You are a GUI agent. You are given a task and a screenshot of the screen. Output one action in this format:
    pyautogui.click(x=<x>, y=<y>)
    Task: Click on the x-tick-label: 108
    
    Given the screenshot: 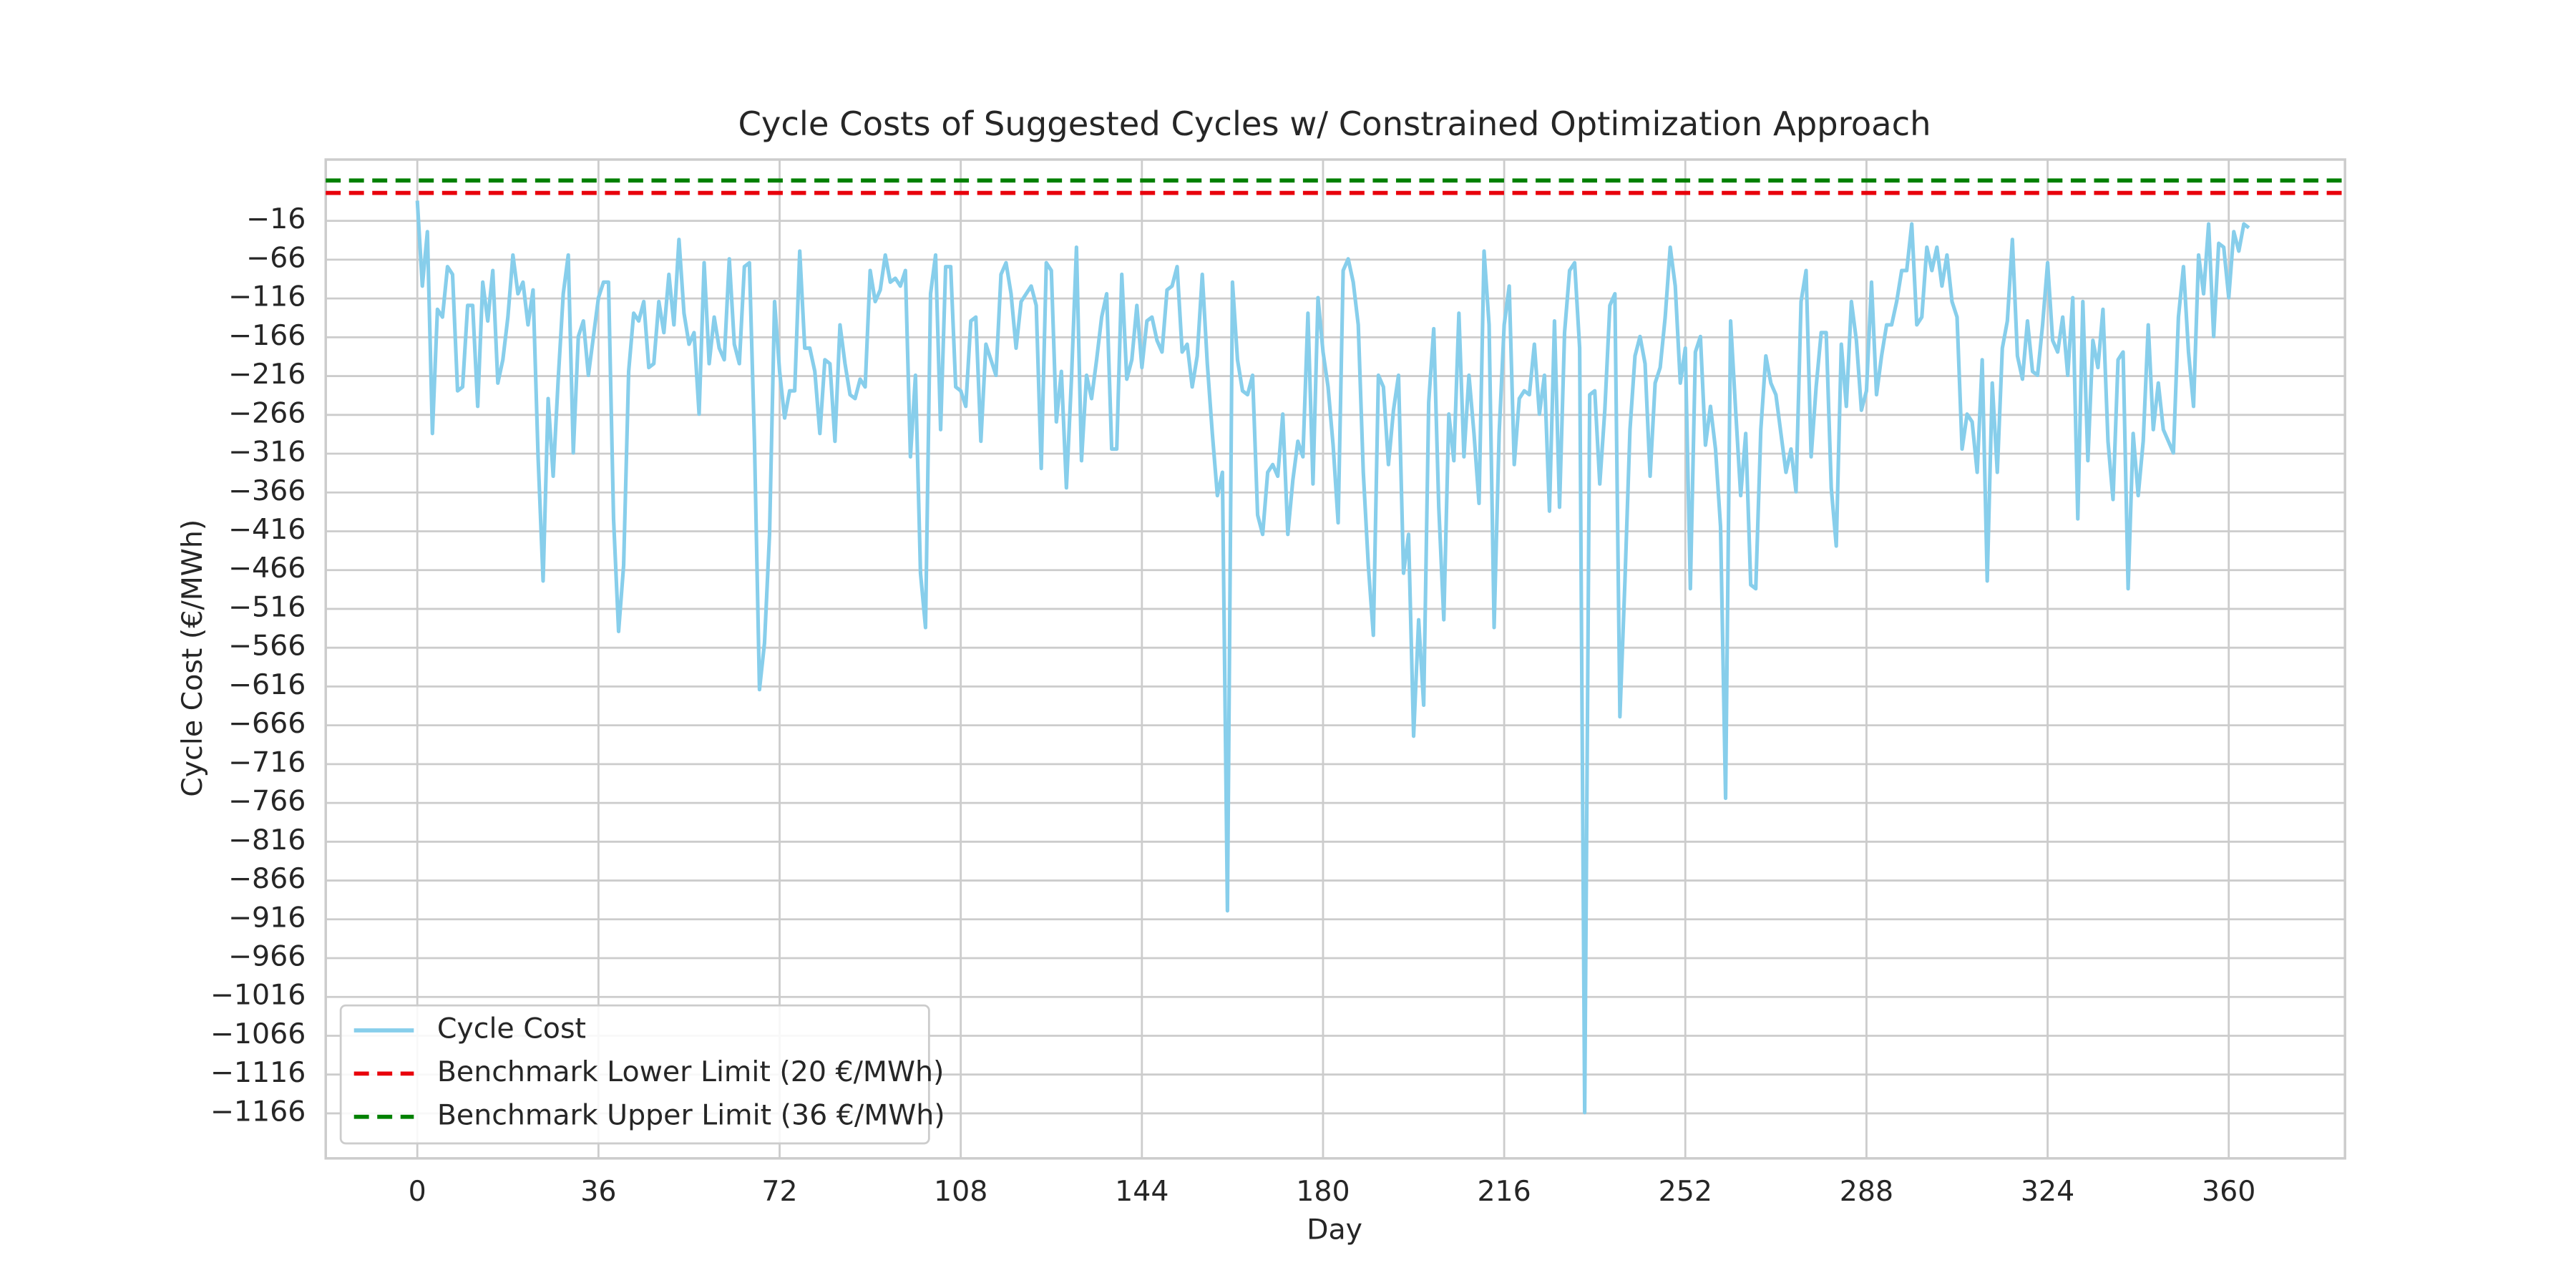 What is the action you would take?
    pyautogui.click(x=960, y=1191)
    